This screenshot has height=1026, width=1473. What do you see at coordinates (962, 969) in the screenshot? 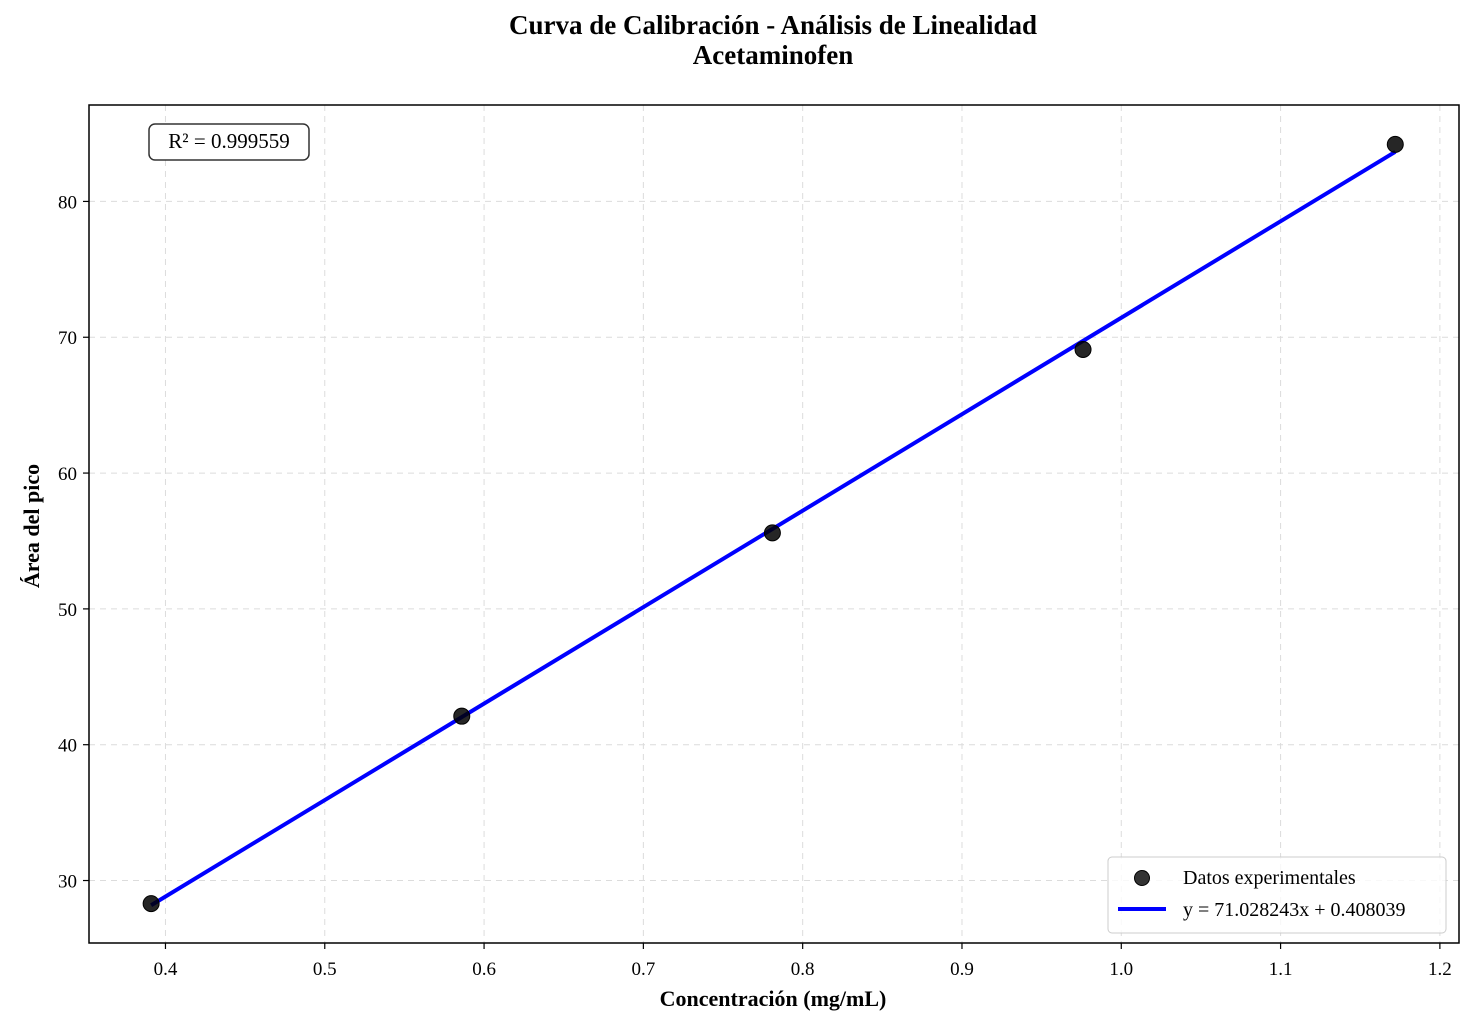
I see `x-tick-label: 0.9` at bounding box center [962, 969].